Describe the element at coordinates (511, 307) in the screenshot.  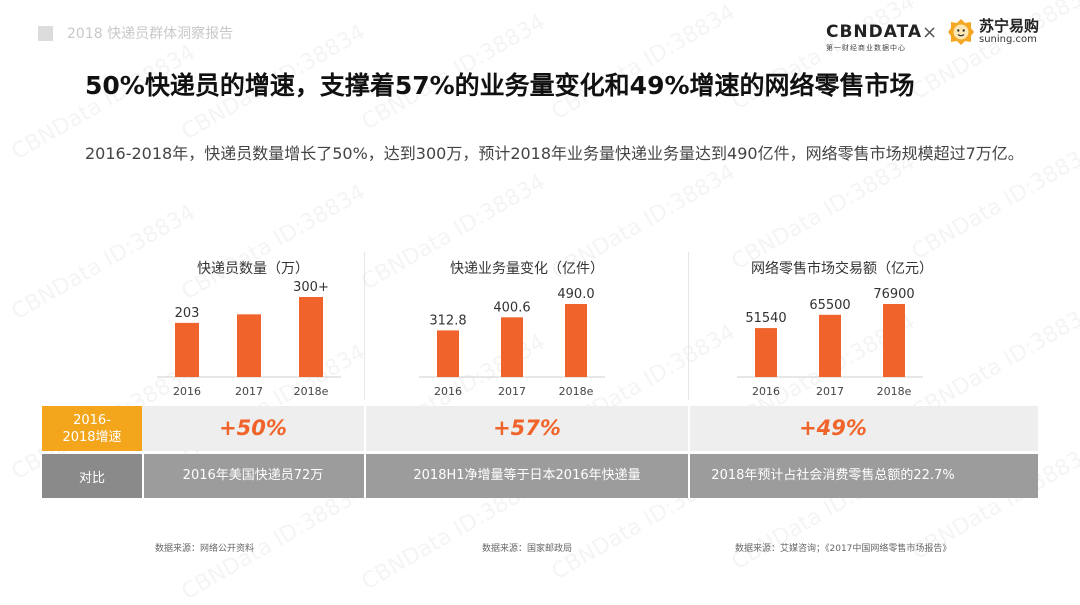
I see `data-label: 400.6` at that location.